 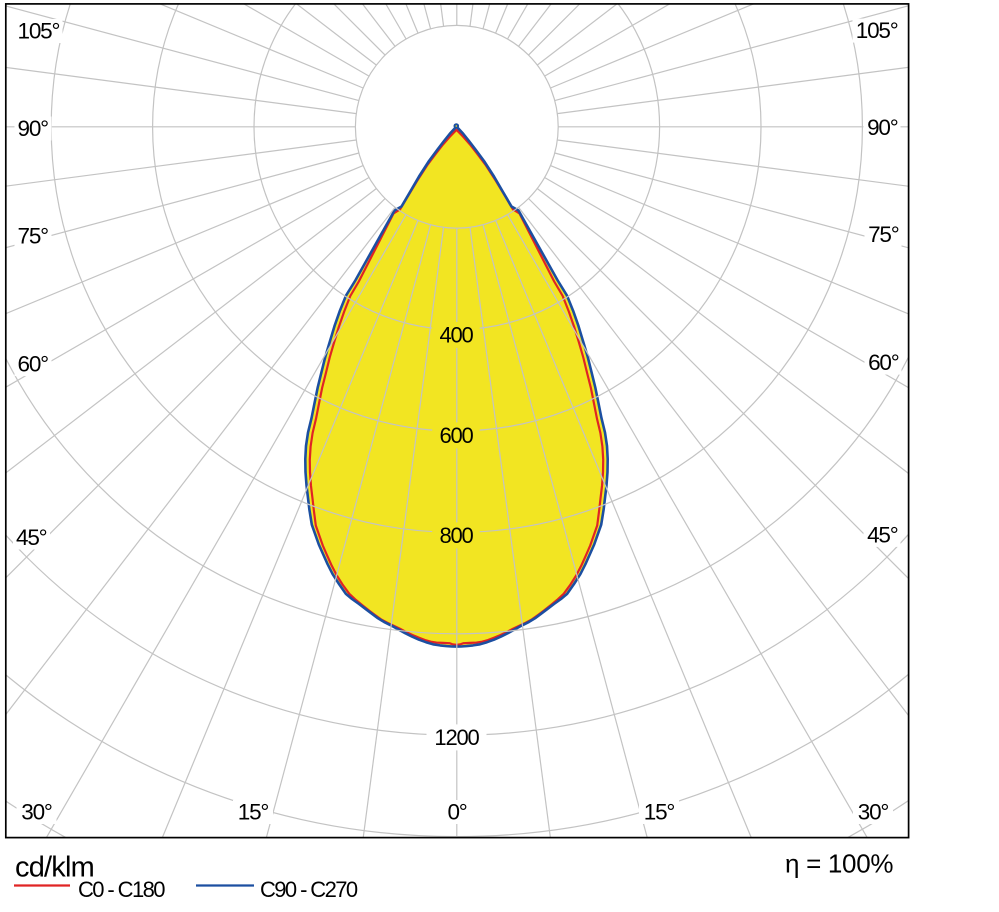 What do you see at coordinates (456, 335) in the screenshot?
I see `svg-text: 400` at bounding box center [456, 335].